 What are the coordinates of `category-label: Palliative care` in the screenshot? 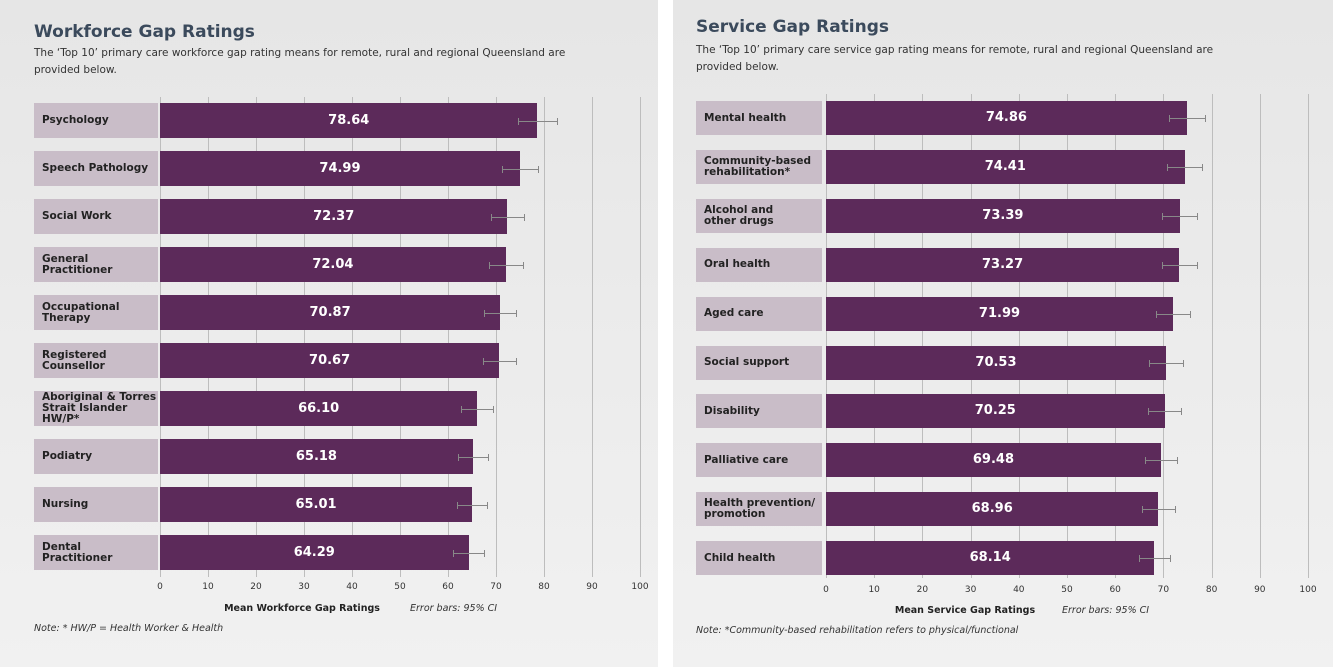 It's located at (759, 460).